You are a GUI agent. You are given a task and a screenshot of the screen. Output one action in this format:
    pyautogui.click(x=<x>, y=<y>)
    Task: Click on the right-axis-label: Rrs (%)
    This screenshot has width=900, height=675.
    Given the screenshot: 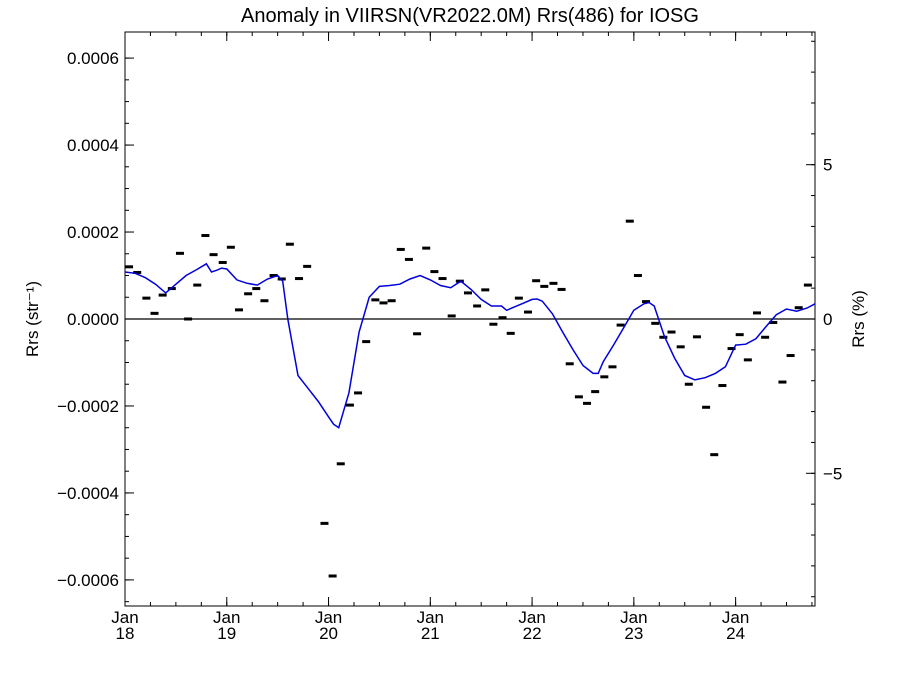 What is the action you would take?
    pyautogui.click(x=858, y=319)
    